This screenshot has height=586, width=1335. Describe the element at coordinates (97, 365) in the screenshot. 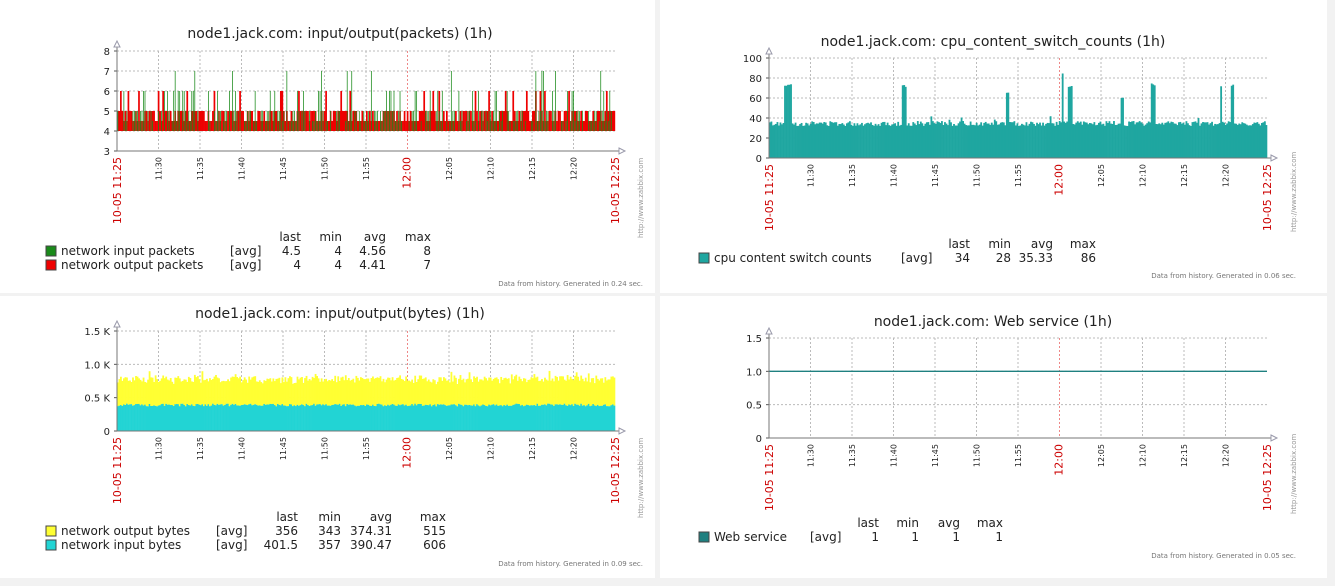

I see `y-tick-label: 1.0 K` at that location.